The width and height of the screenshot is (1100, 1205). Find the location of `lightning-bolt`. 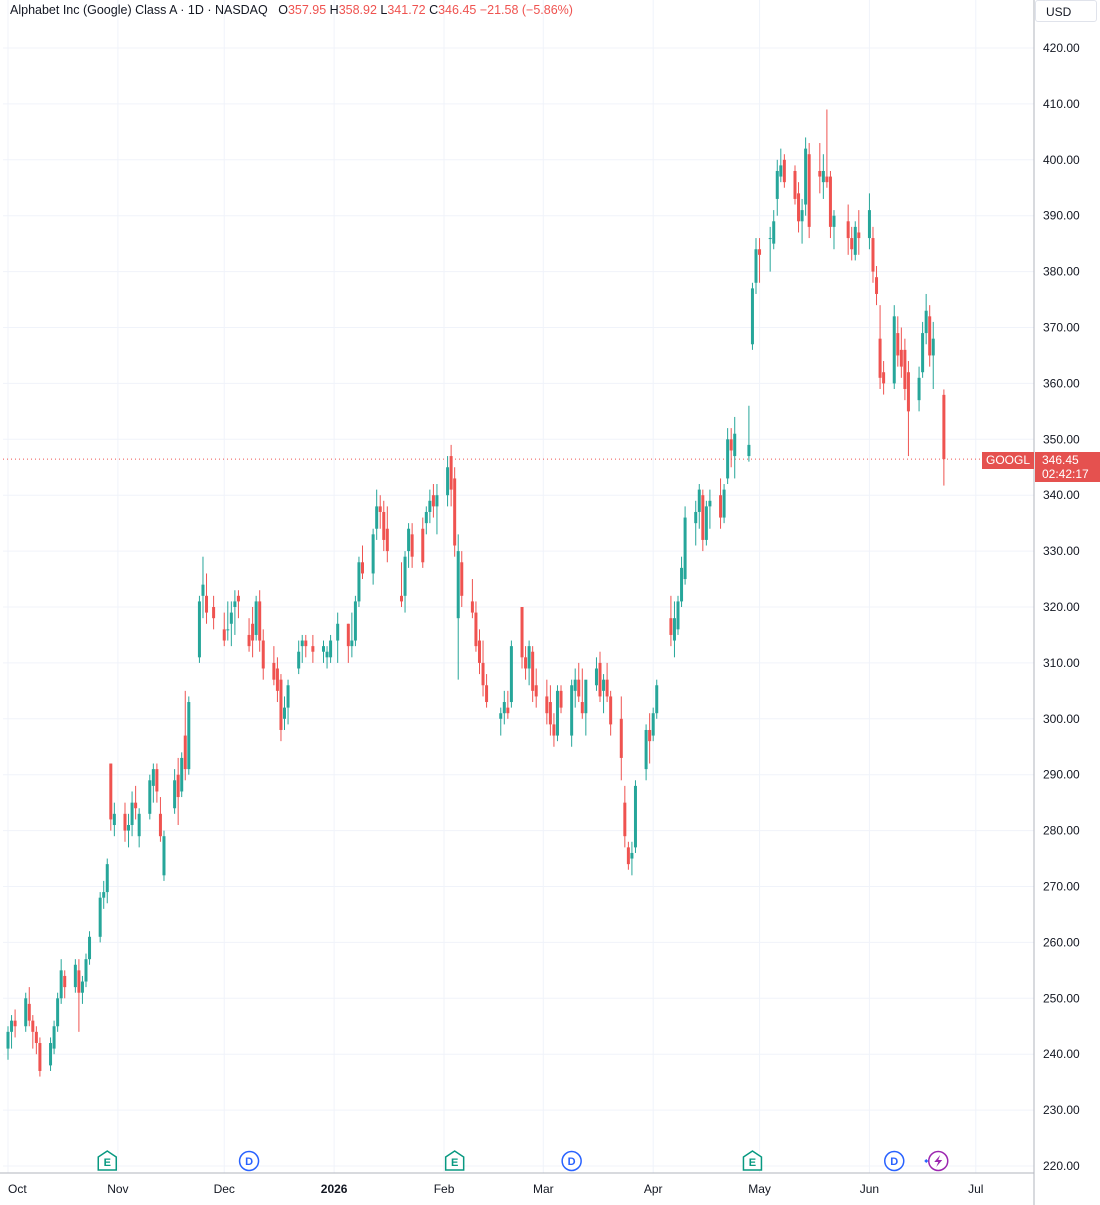

lightning-bolt is located at coordinates (938, 1161).